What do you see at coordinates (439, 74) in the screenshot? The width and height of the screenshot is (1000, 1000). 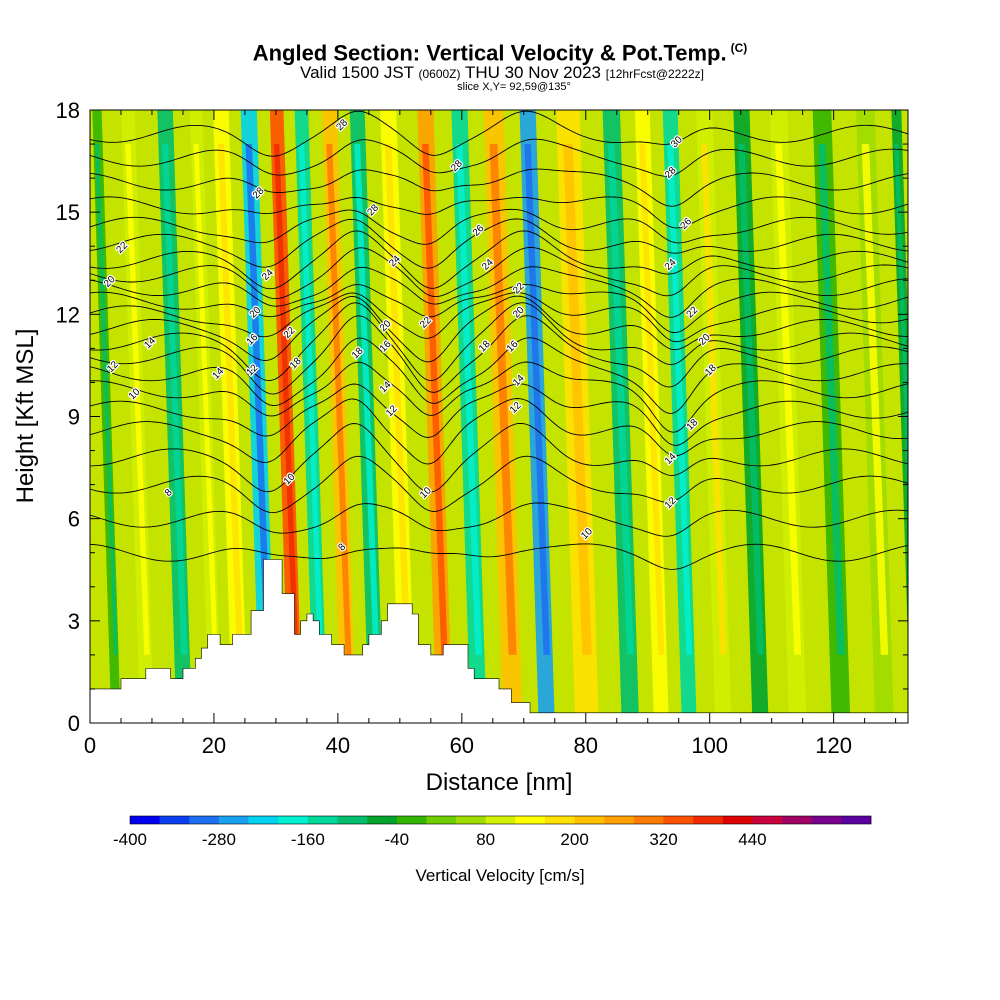 I see `valid-utc: (0600Z)` at bounding box center [439, 74].